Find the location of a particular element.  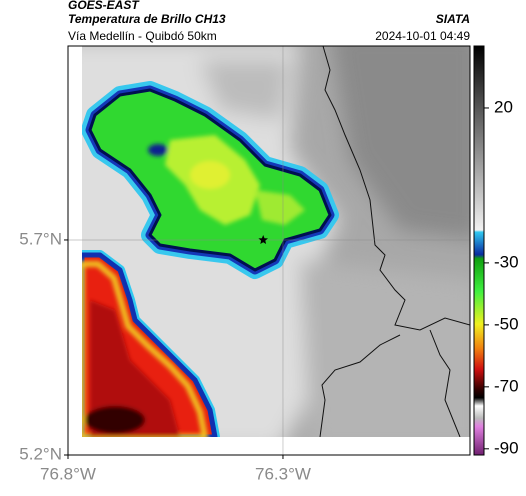

satellite: GOES-EAST is located at coordinates (104, 6).